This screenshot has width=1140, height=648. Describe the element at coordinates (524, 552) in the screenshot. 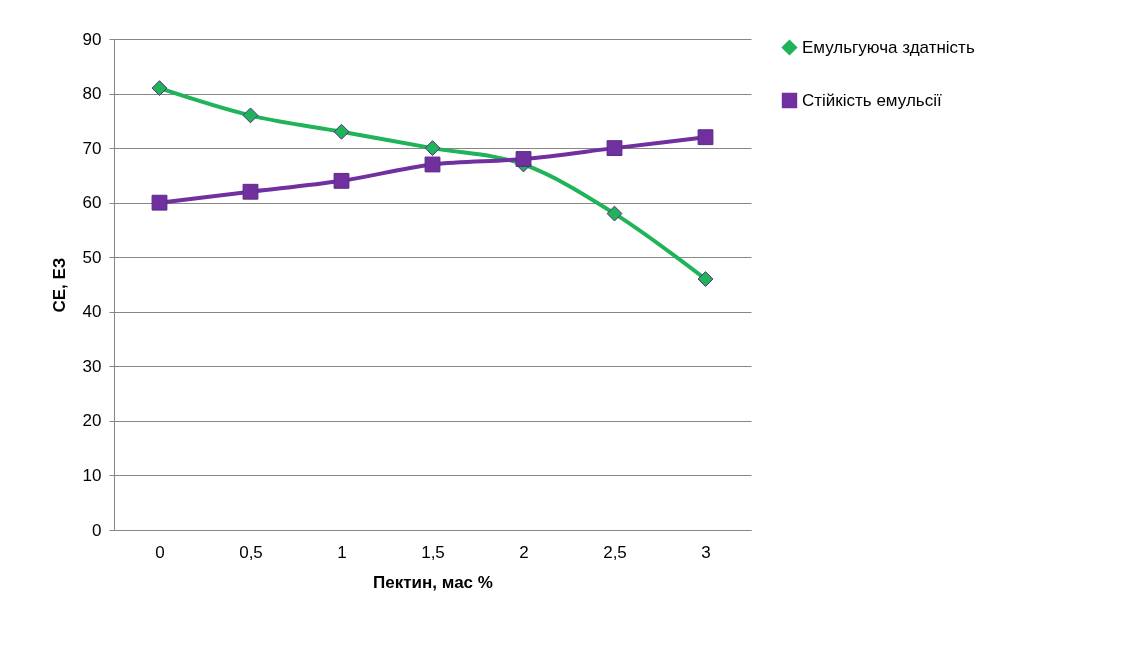

I see `x-tick-label: 2` at that location.